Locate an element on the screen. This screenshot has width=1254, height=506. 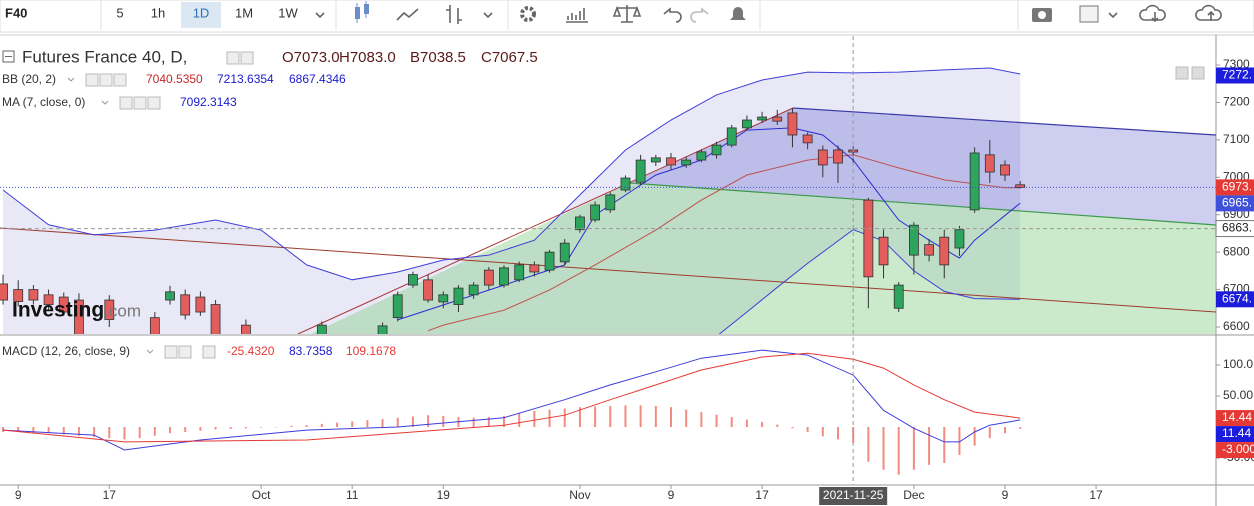
chart-title: Futures France 40, D, is located at coordinates (104, 56).